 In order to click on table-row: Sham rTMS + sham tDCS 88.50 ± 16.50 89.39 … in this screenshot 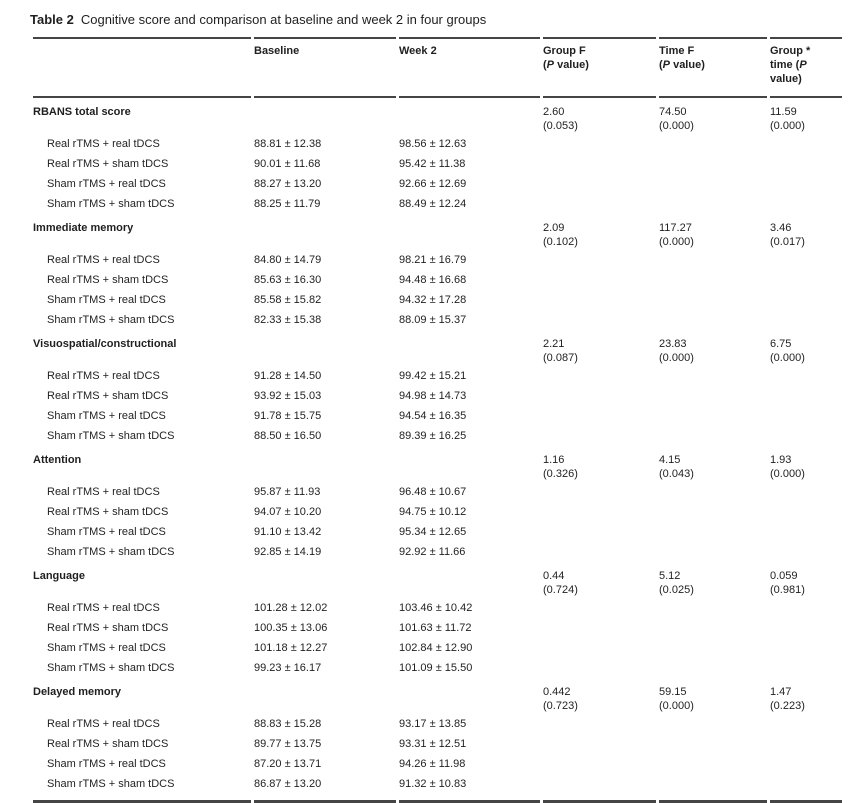, I will do `click(437, 436)`.